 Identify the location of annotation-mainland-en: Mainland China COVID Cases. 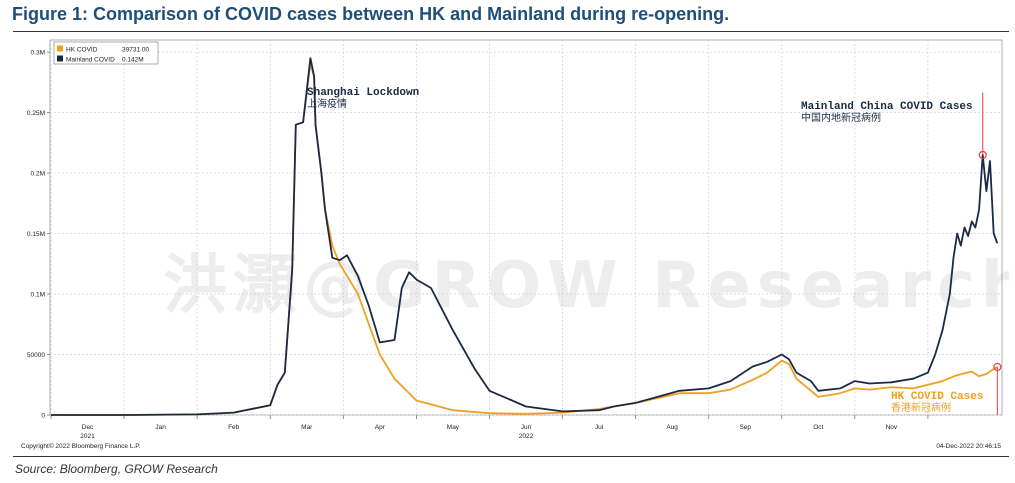
(887, 107).